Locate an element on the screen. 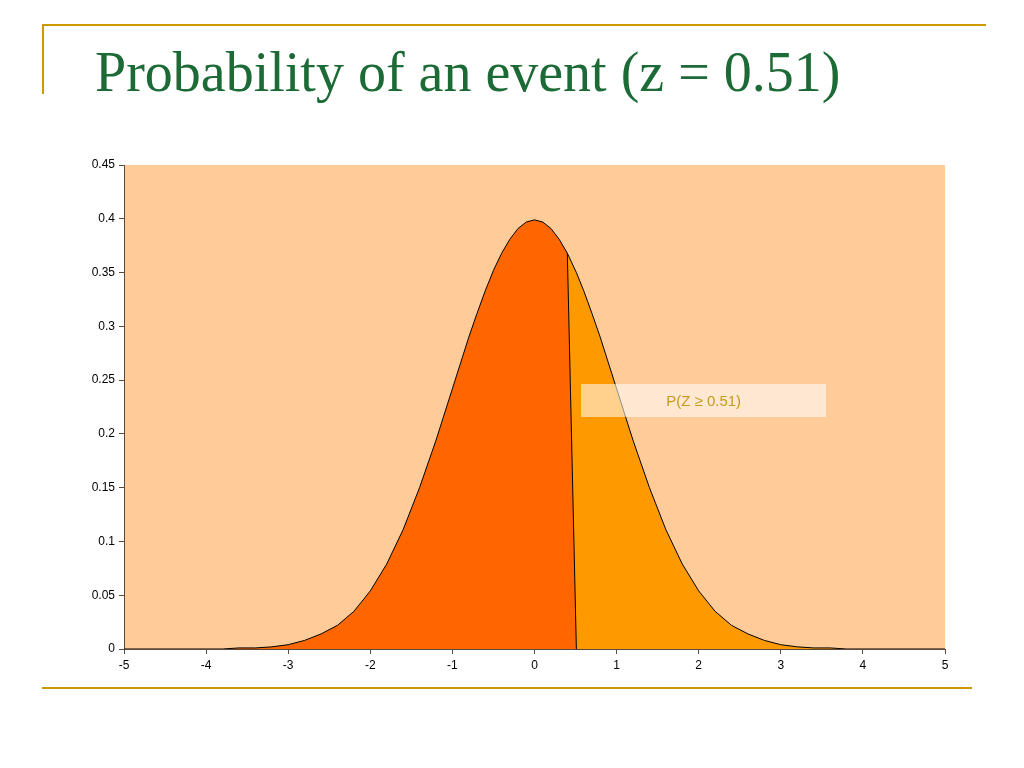  y-tick-label: 0.3 is located at coordinates (107, 325).